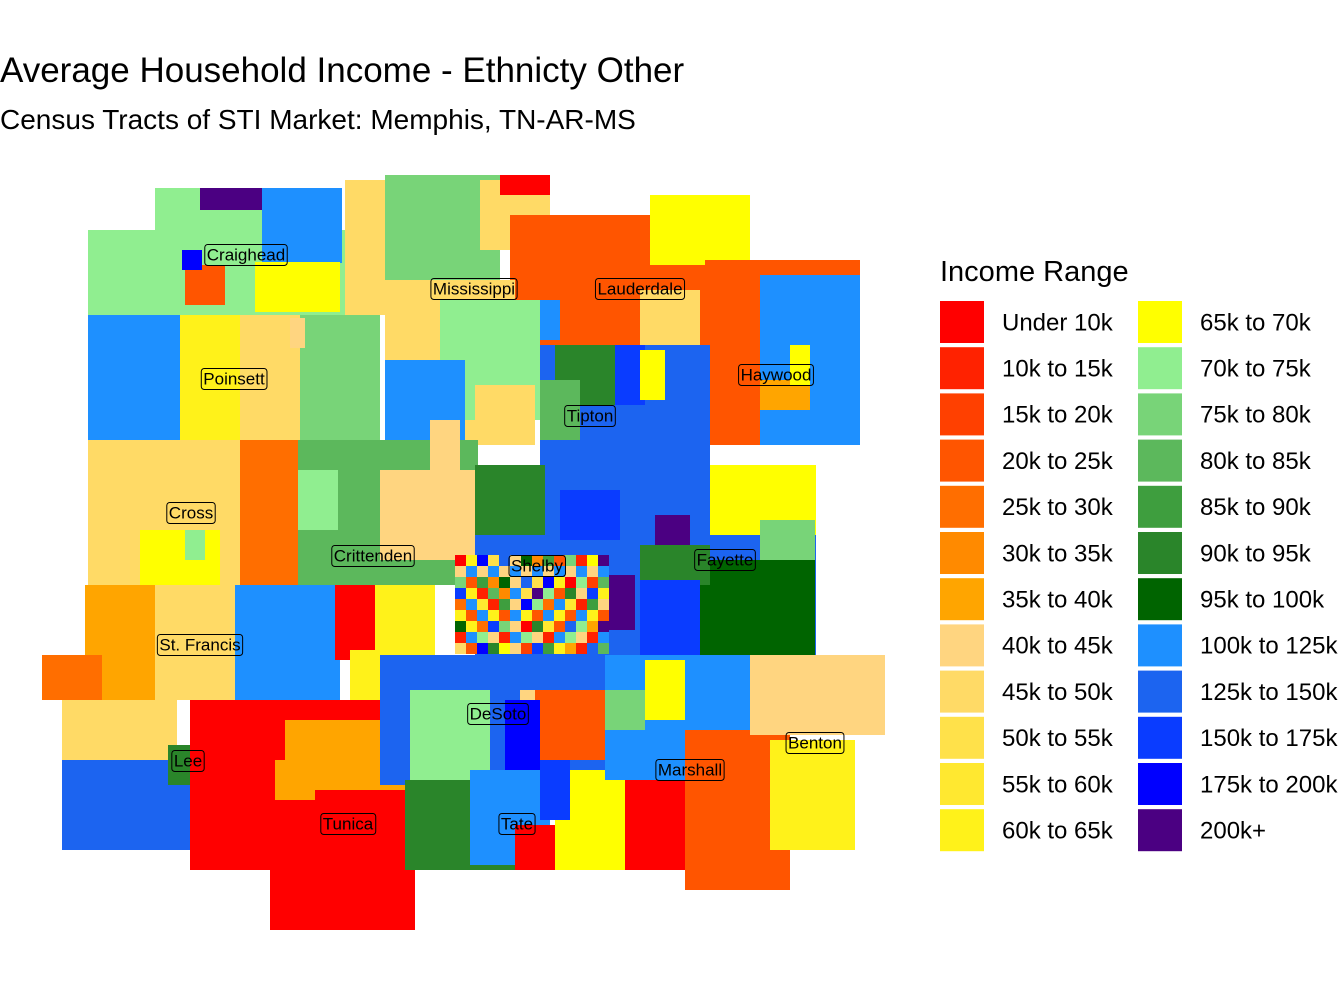 The height and width of the screenshot is (1008, 1344). What do you see at coordinates (246, 254) in the screenshot?
I see `county-name: Craighead` at bounding box center [246, 254].